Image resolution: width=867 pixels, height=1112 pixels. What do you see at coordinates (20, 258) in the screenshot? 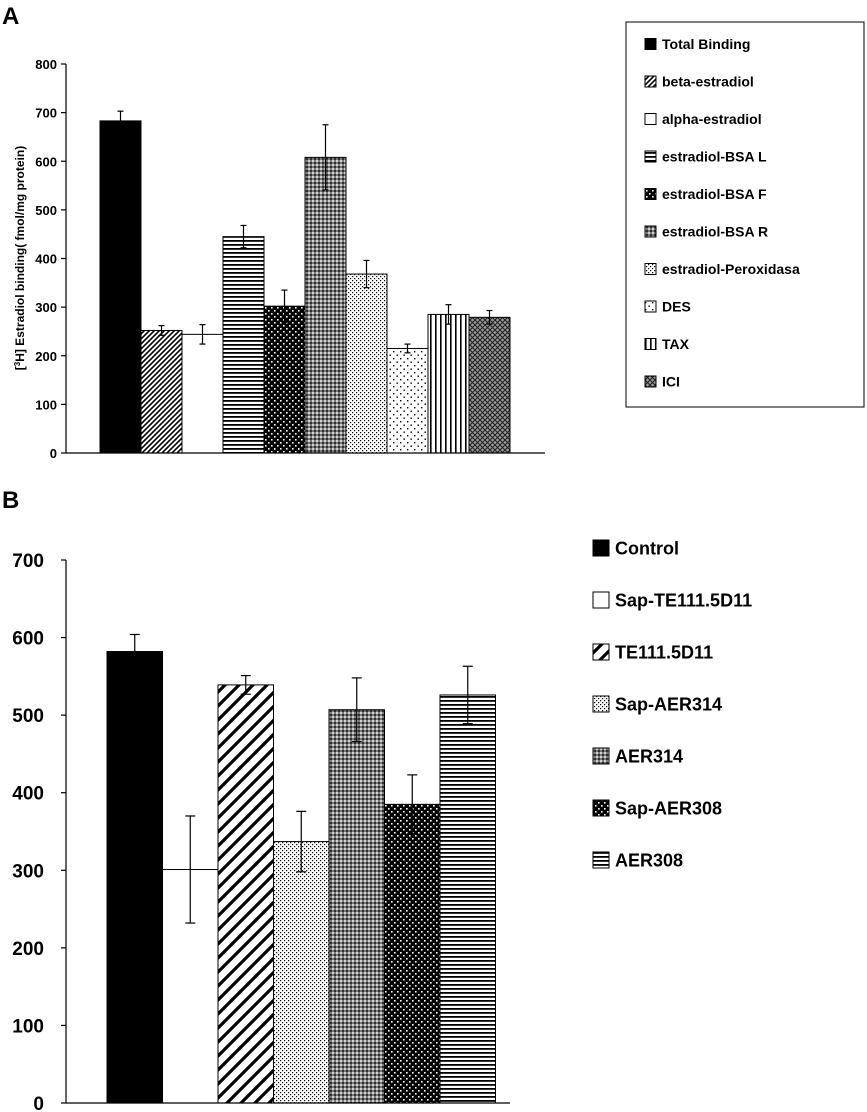
I see `panel-a-y-axis-label: [3H] Estradiol binding( fmol/mg protein)` at bounding box center [20, 258].